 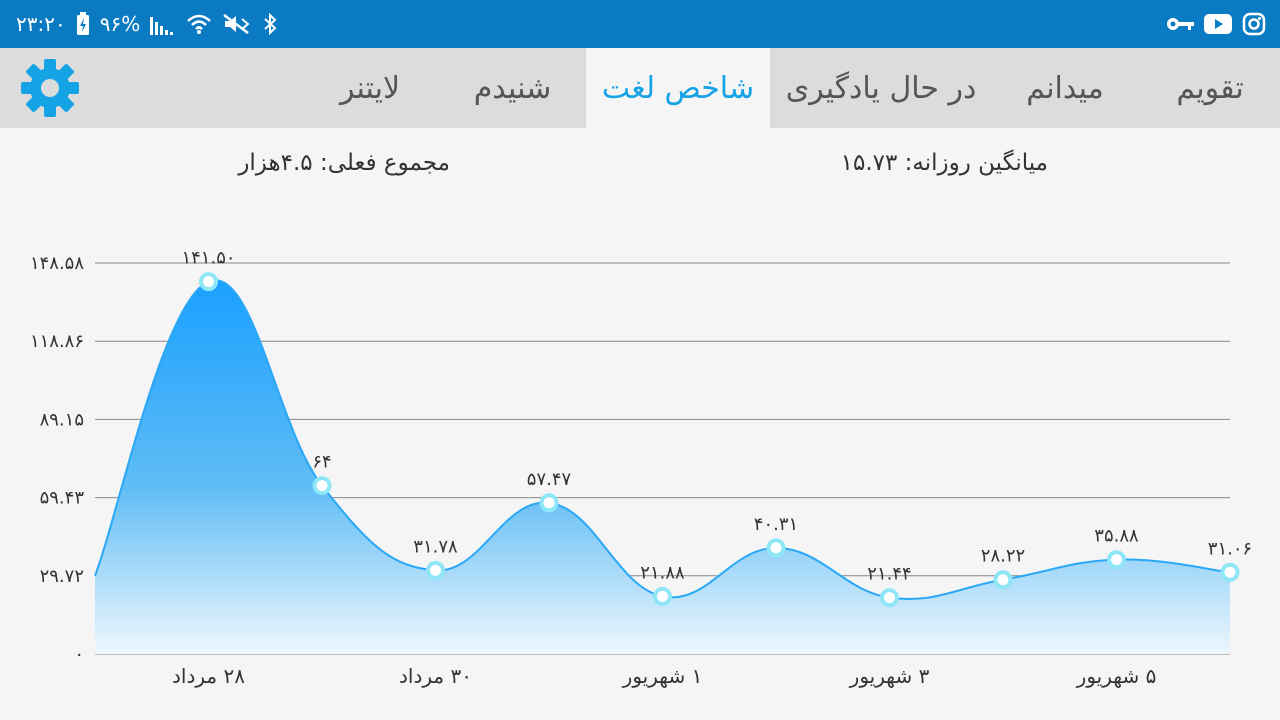 I want to click on bluetooth-icon, so click(x=270, y=24).